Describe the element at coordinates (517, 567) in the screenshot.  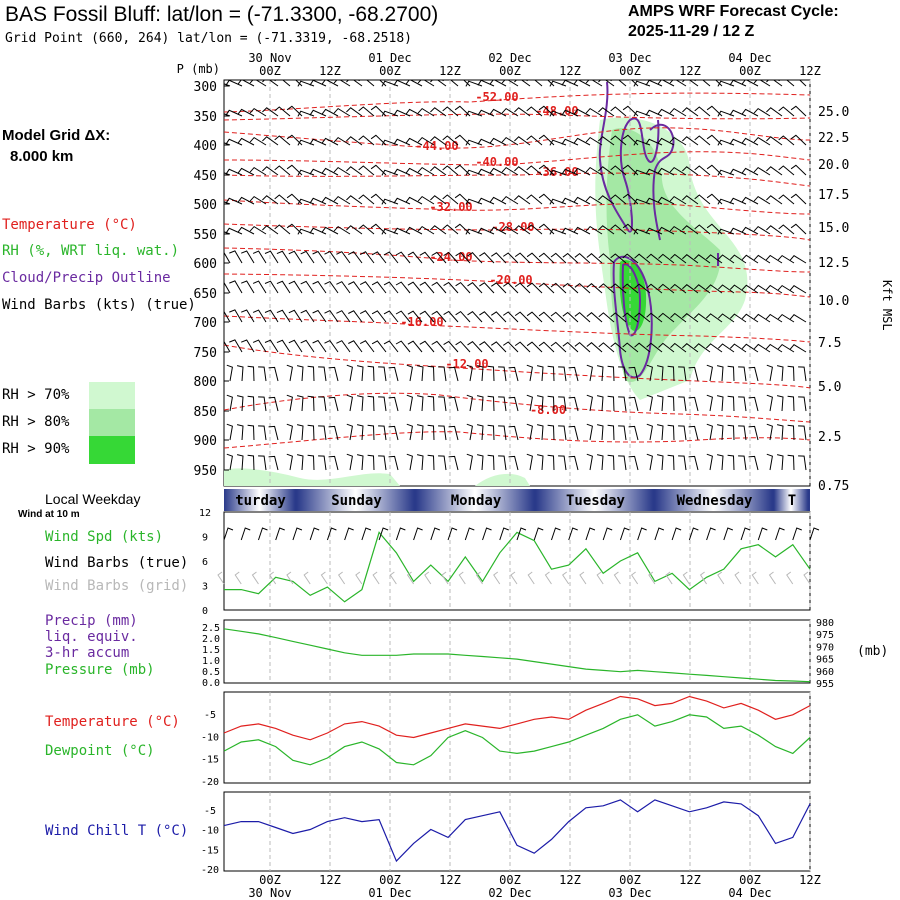
I see `wind-speed-line` at that location.